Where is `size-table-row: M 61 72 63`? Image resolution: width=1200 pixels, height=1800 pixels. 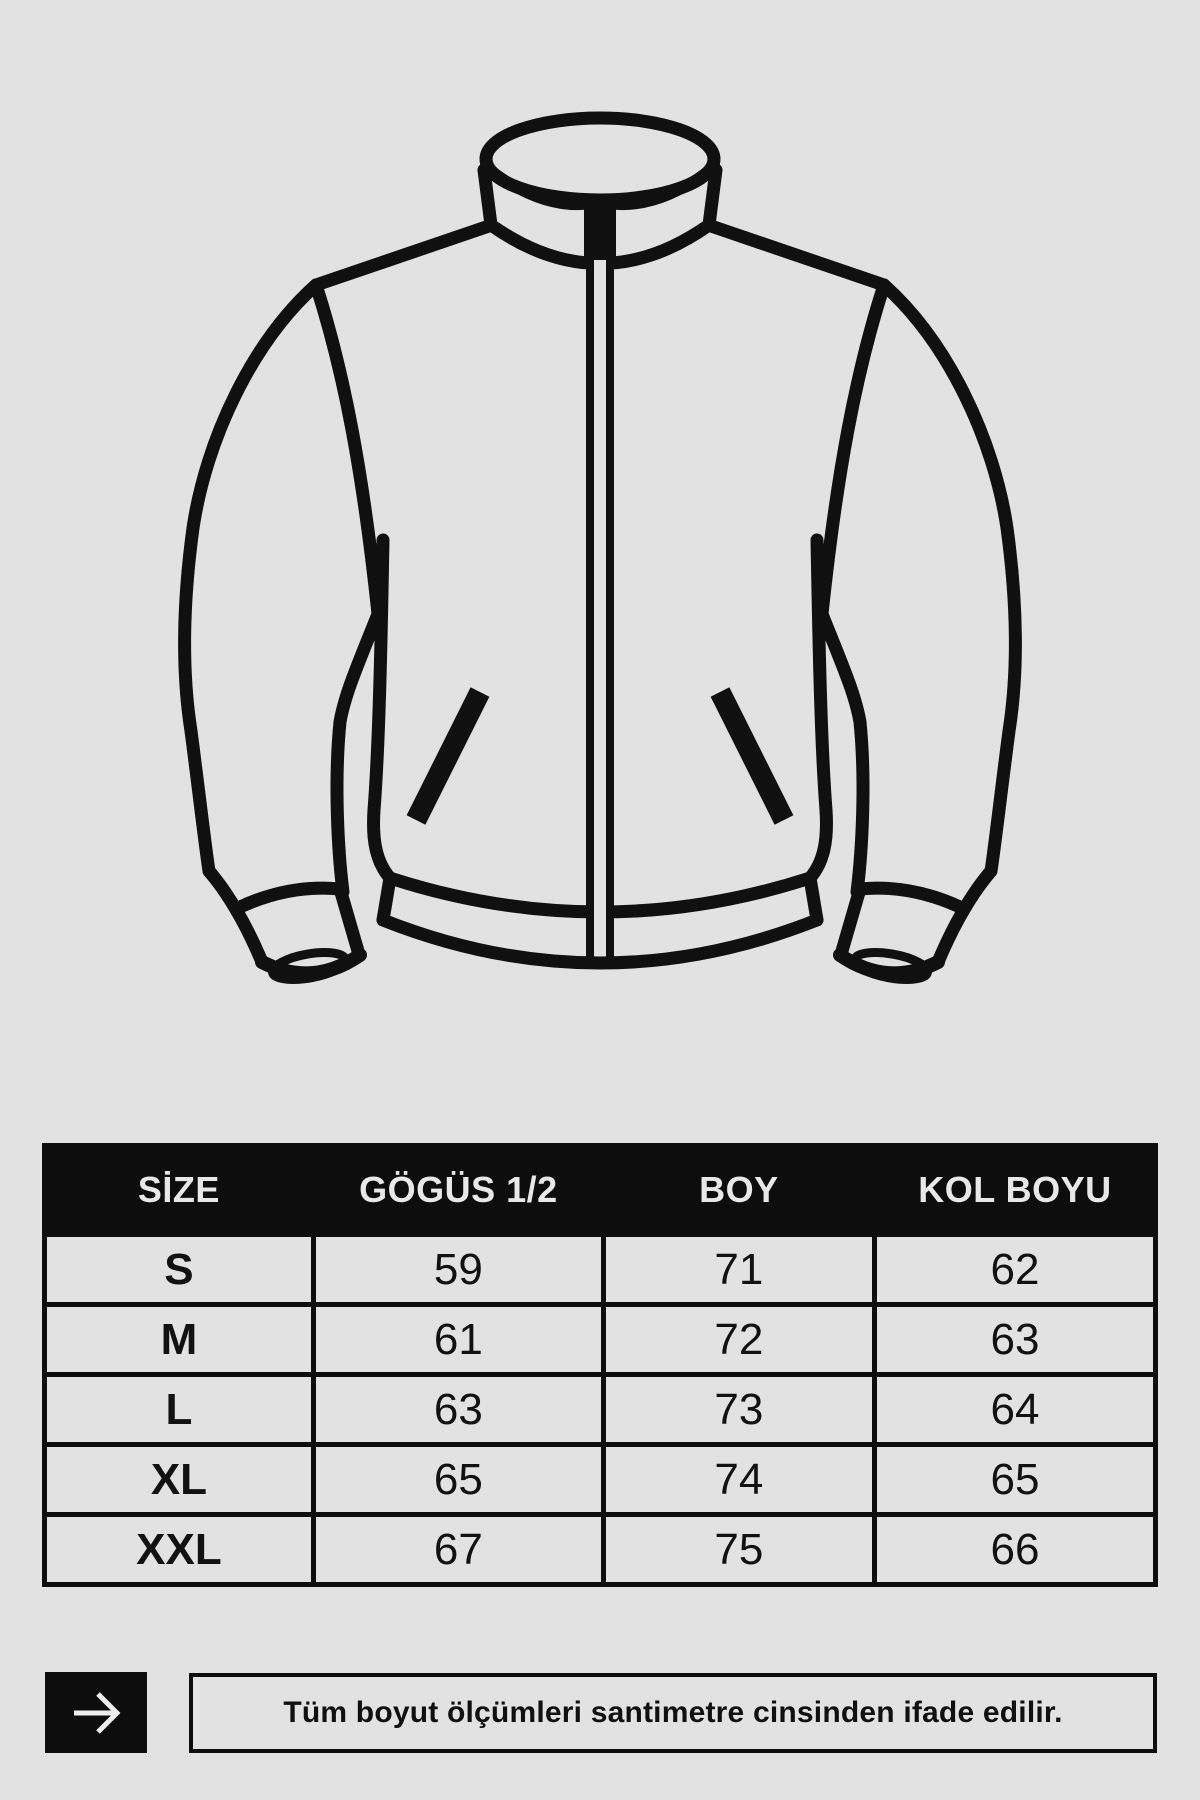
size-table-row: M 61 72 63 is located at coordinates (600, 1339).